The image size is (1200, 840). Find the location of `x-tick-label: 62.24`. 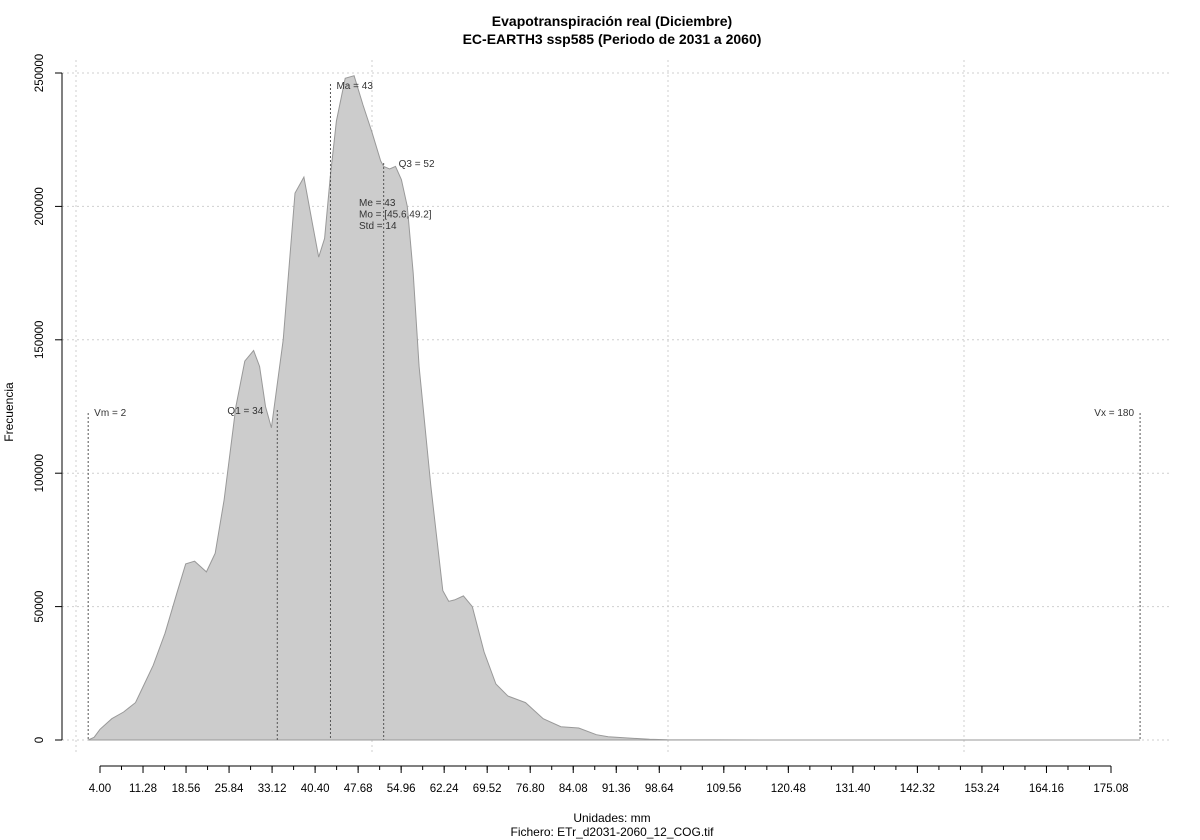

x-tick-label: 62.24 is located at coordinates (444, 789).